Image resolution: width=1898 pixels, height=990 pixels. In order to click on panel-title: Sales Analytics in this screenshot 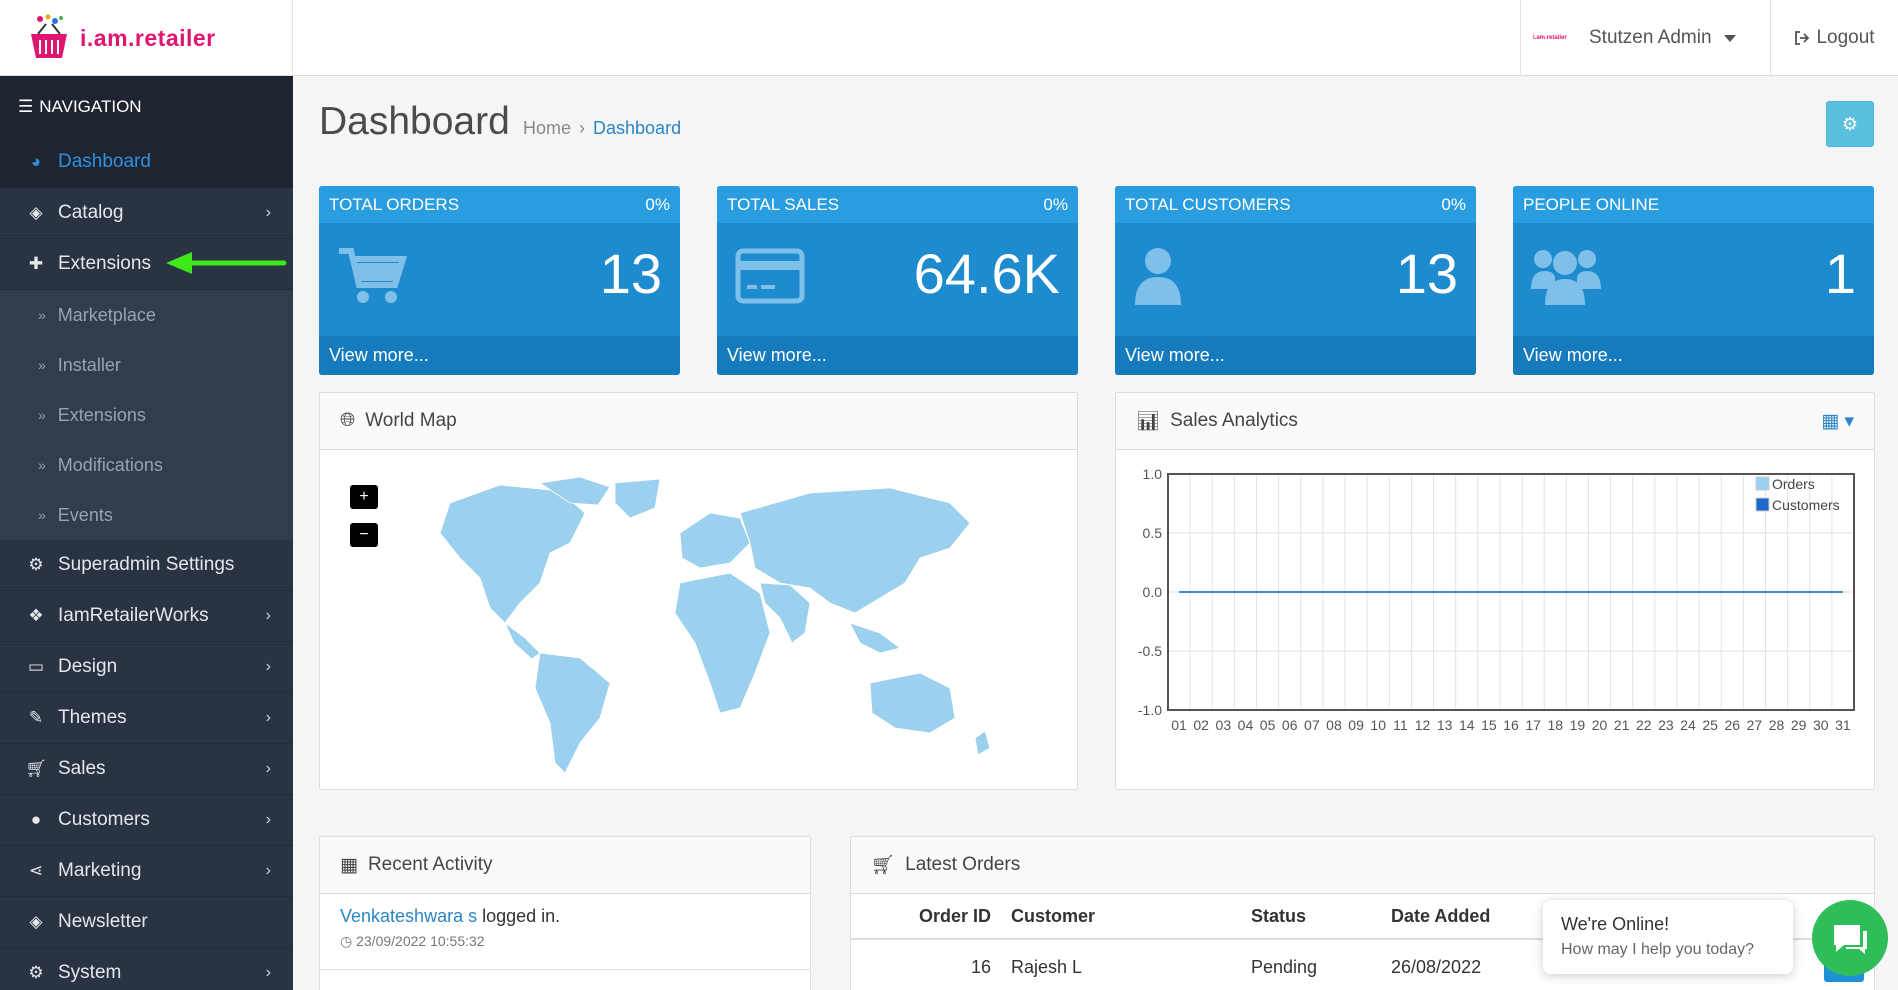, I will do `click(1234, 420)`.